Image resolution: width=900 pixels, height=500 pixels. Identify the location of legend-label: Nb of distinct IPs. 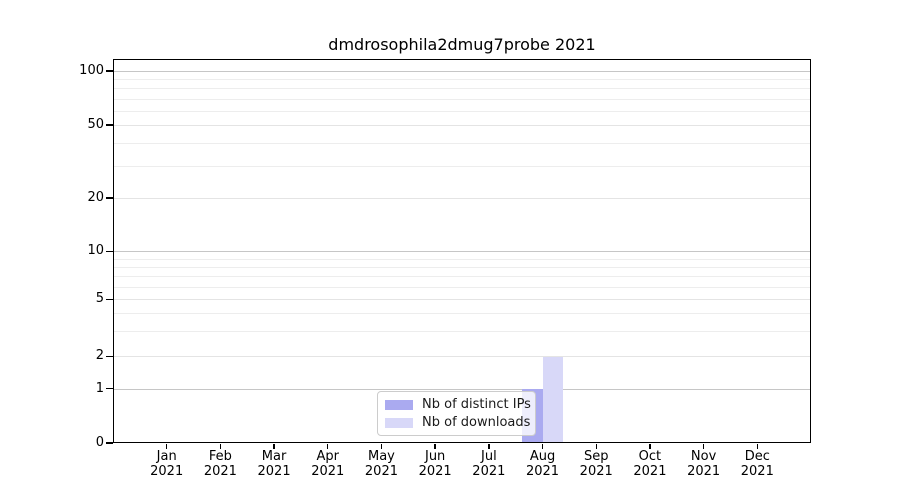
(476, 404).